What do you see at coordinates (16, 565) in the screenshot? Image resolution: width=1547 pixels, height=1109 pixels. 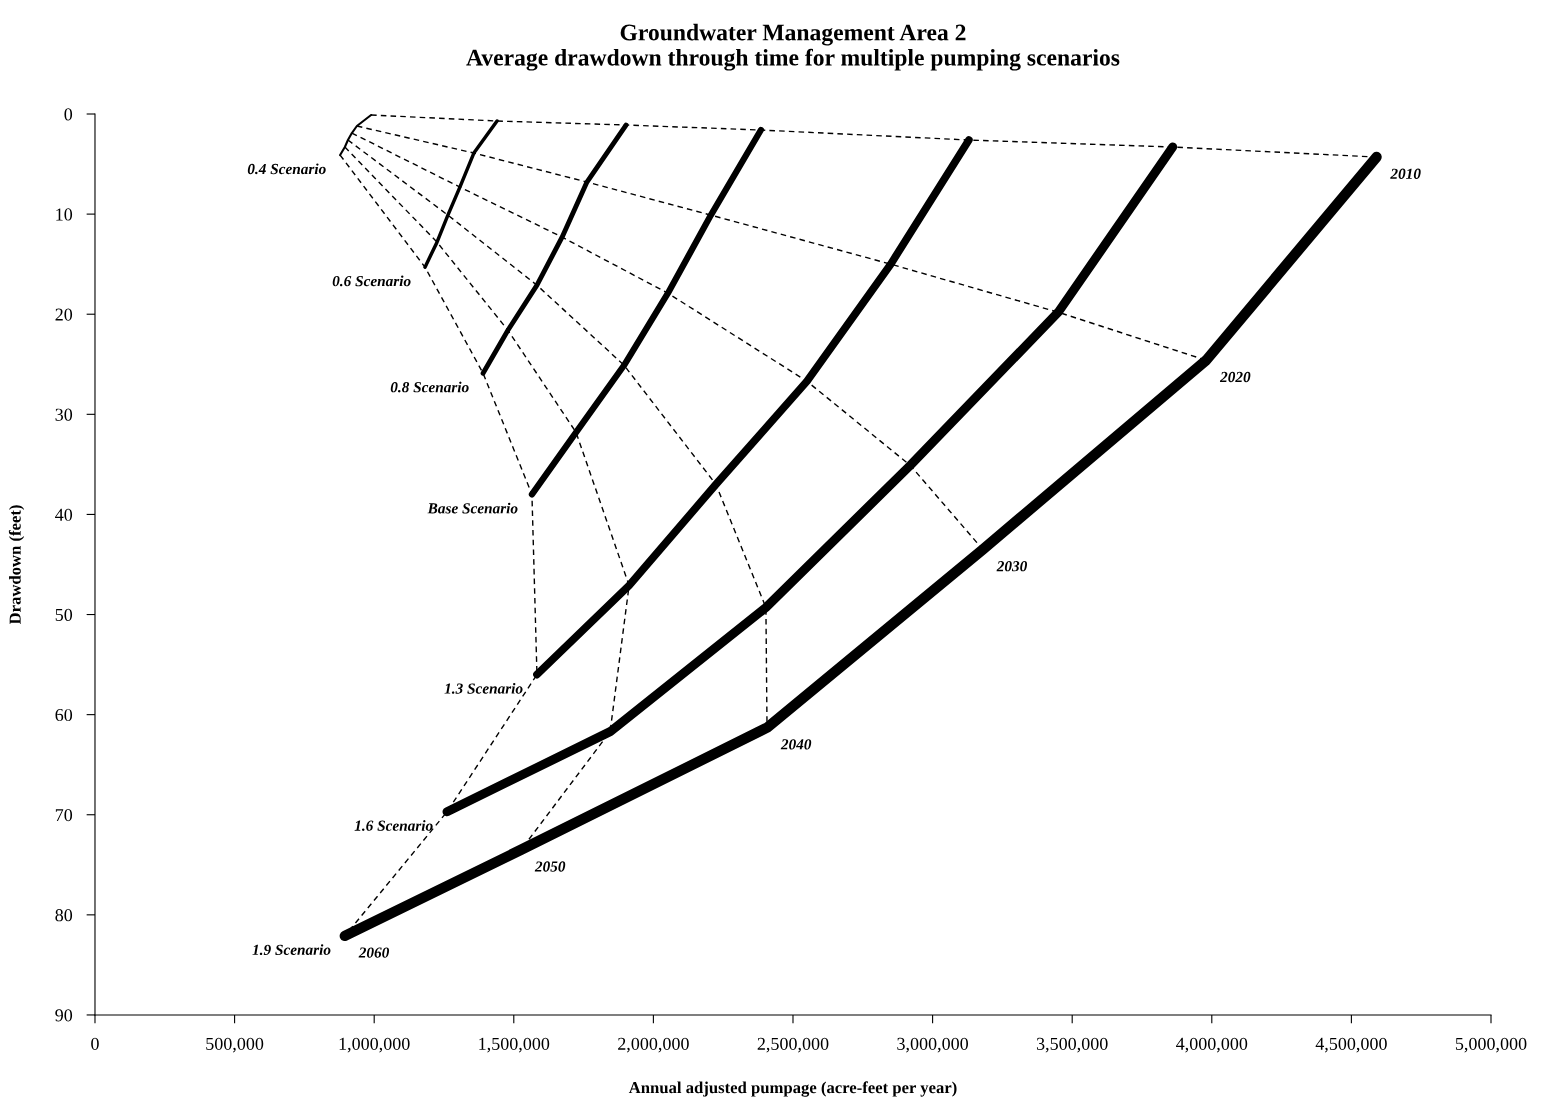 I see `y-axis-title: Drawdown (feet)` at bounding box center [16, 565].